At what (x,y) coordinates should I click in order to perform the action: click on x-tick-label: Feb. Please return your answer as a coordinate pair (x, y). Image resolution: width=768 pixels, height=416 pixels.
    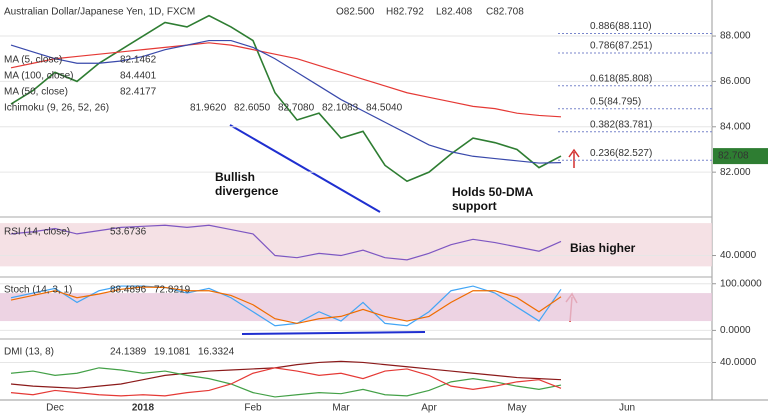
    Looking at the image, I should click on (253, 408).